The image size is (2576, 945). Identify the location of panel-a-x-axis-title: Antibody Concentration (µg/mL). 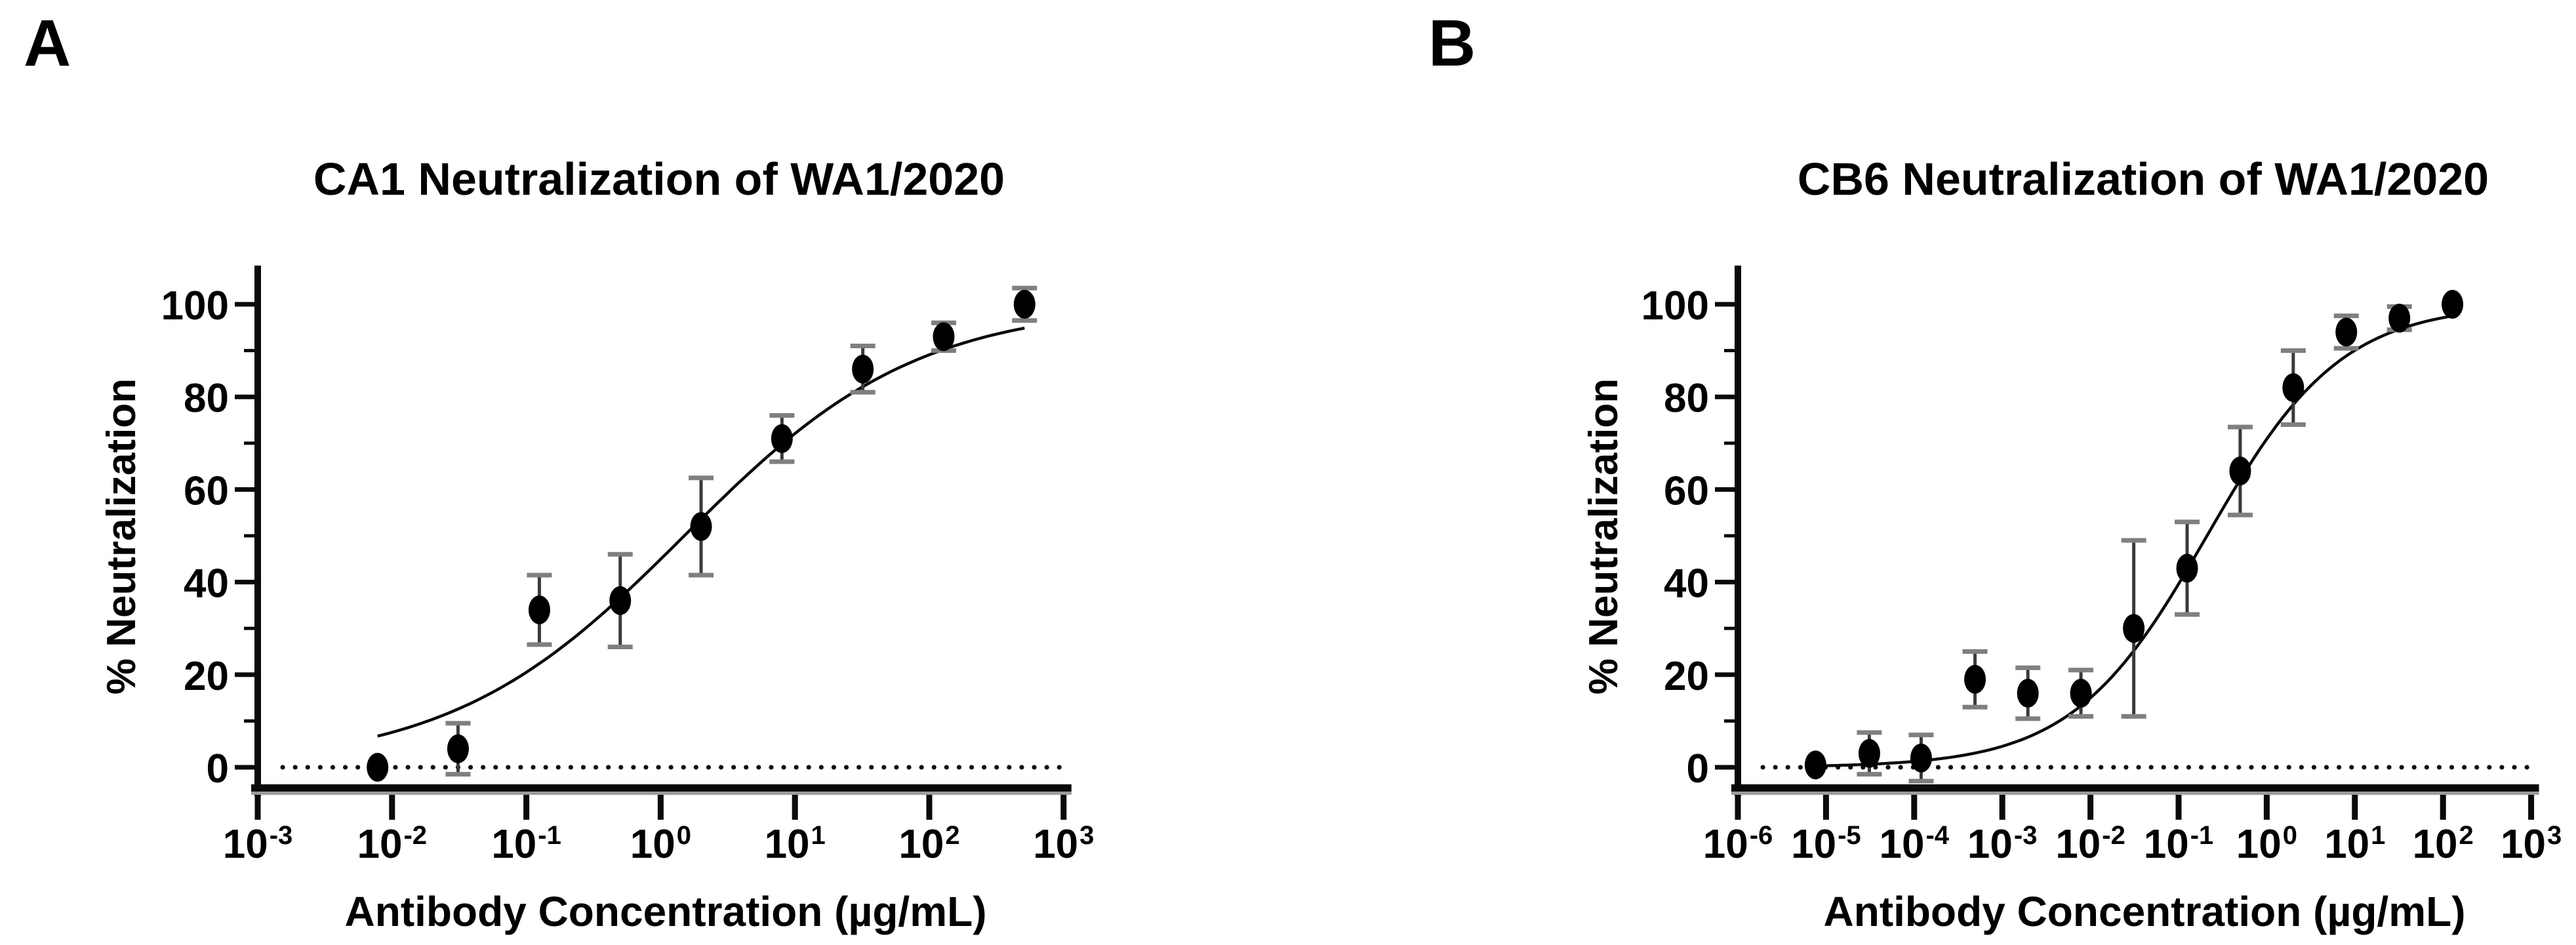
(665, 911).